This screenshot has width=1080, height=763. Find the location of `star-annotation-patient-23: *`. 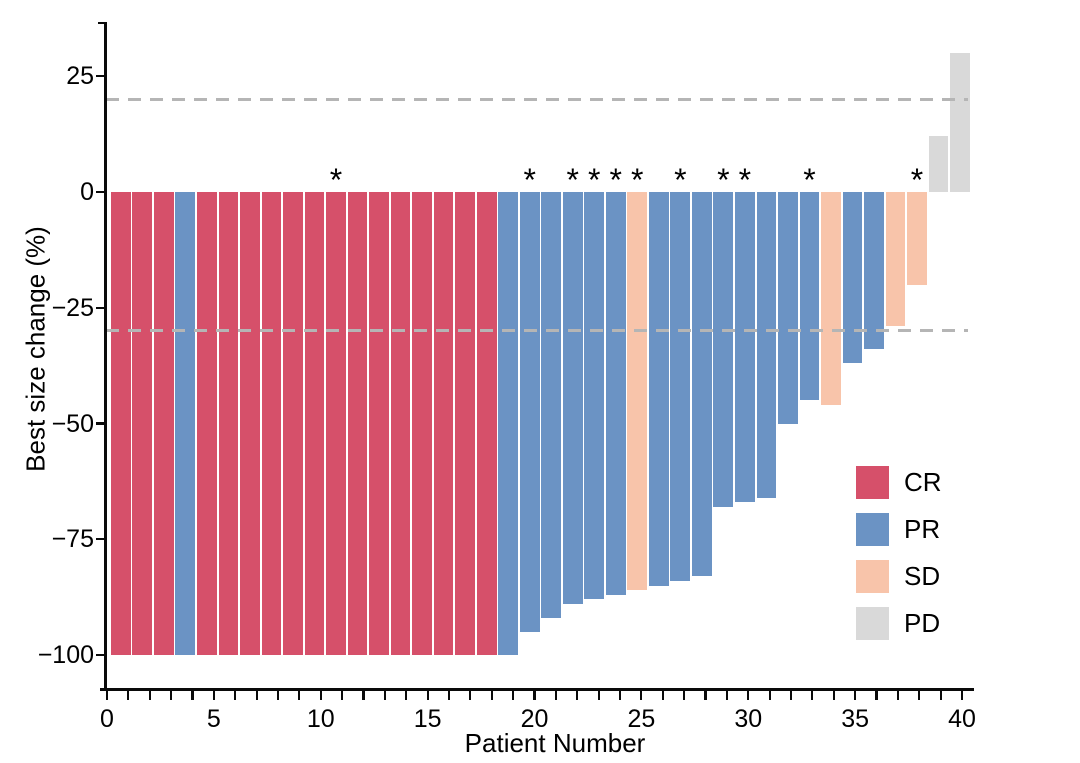

star-annotation-patient-23: * is located at coordinates (594, 180).